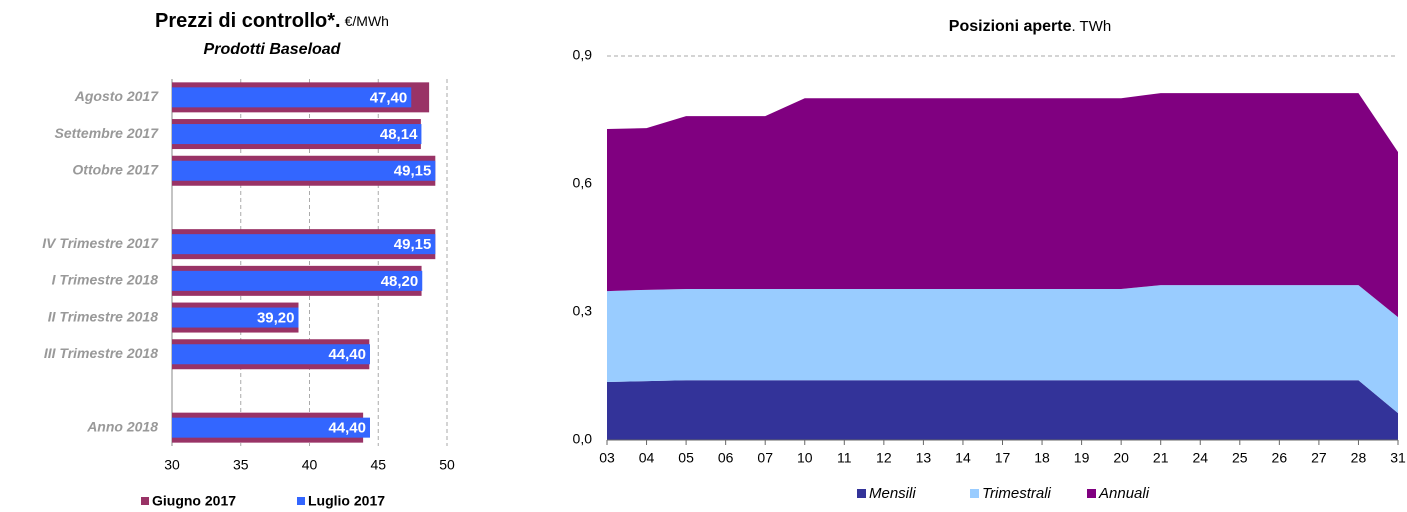 The width and height of the screenshot is (1407, 512). Describe the element at coordinates (1161, 458) in the screenshot. I see `x-tick-label: 21` at that location.